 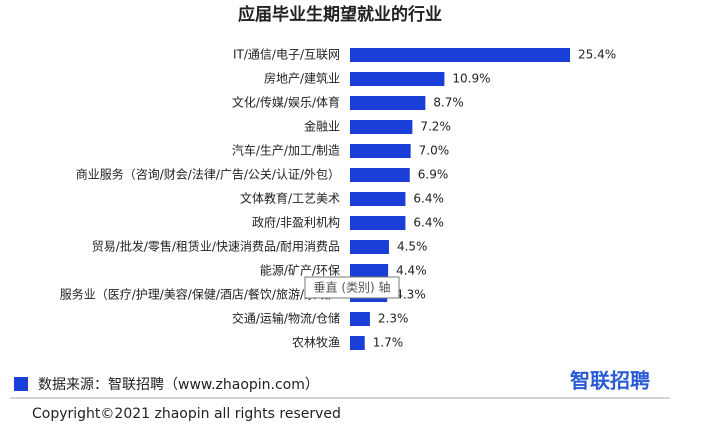 What do you see at coordinates (388, 343) in the screenshot?
I see `value-label: 1.7%` at bounding box center [388, 343].